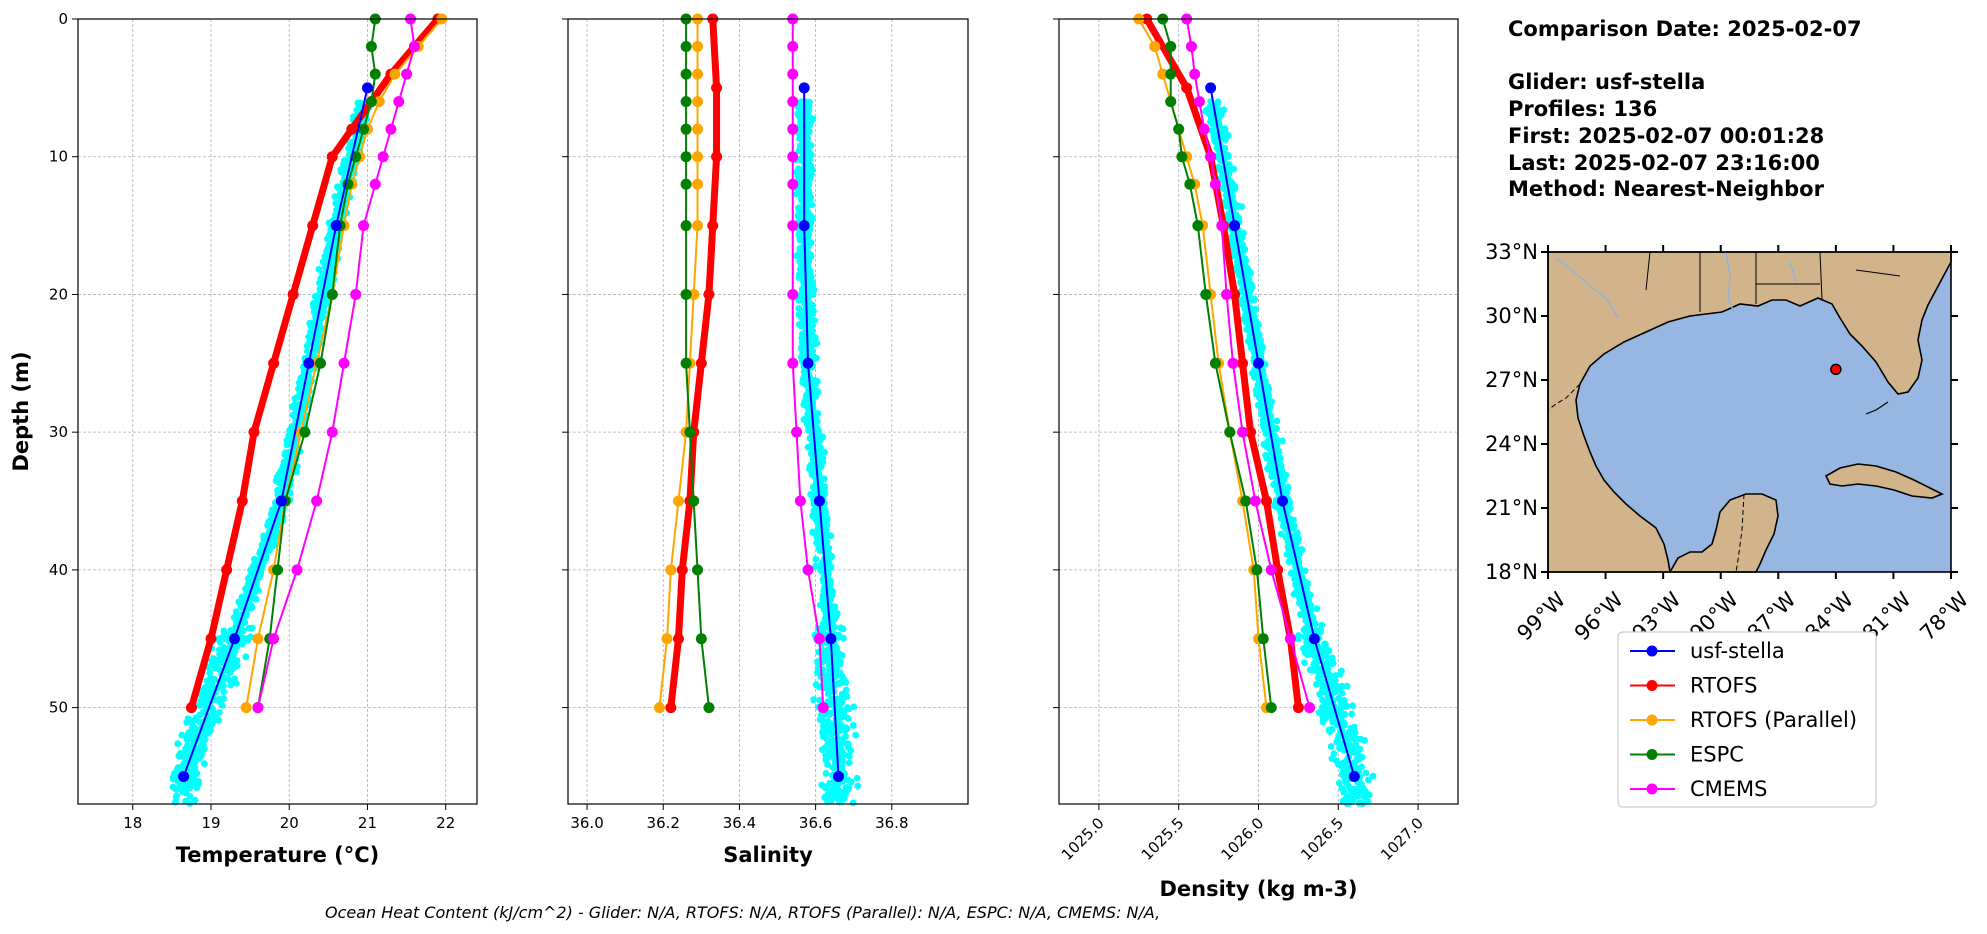  What do you see at coordinates (1652, 685) in the screenshot?
I see `legend-swatch-marker` at bounding box center [1652, 685].